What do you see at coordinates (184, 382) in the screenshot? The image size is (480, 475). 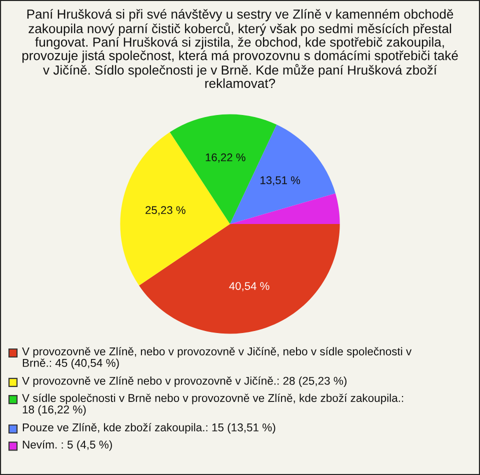 I see `legend-label: V provozovně ve Zlíně nebo v provozovně v Jičíně.: 28 (25,23 %)` at bounding box center [184, 382].